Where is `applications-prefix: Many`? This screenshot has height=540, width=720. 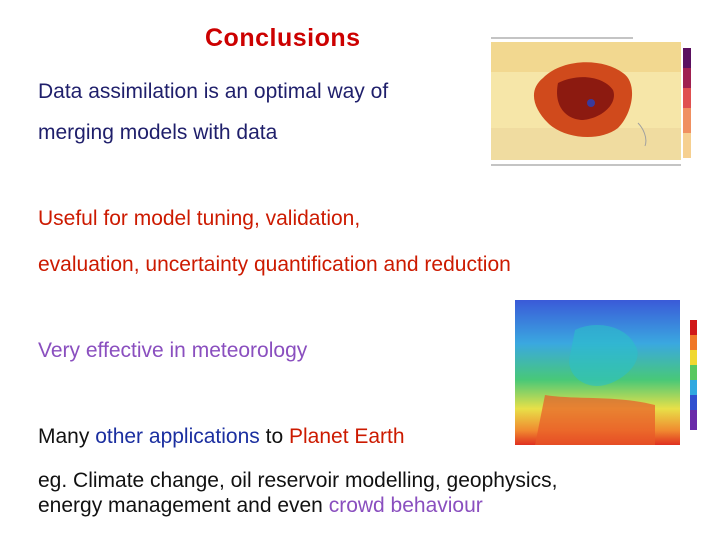
applications-prefix: Many is located at coordinates (67, 436).